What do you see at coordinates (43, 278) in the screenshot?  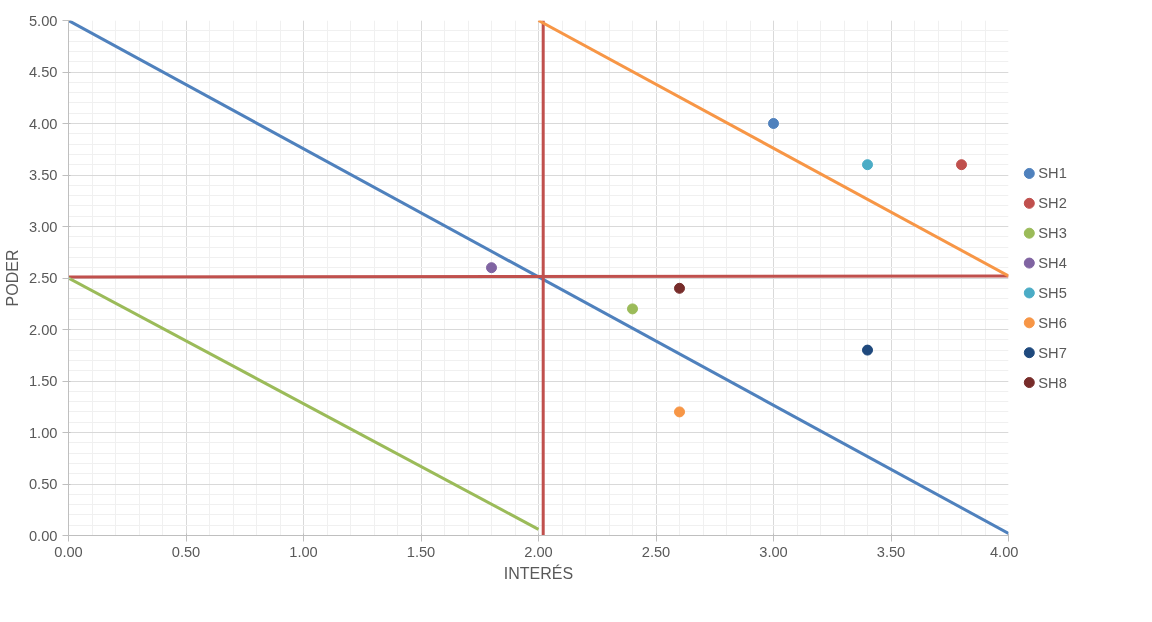 I see `y-tick-label: 2.50` at bounding box center [43, 278].